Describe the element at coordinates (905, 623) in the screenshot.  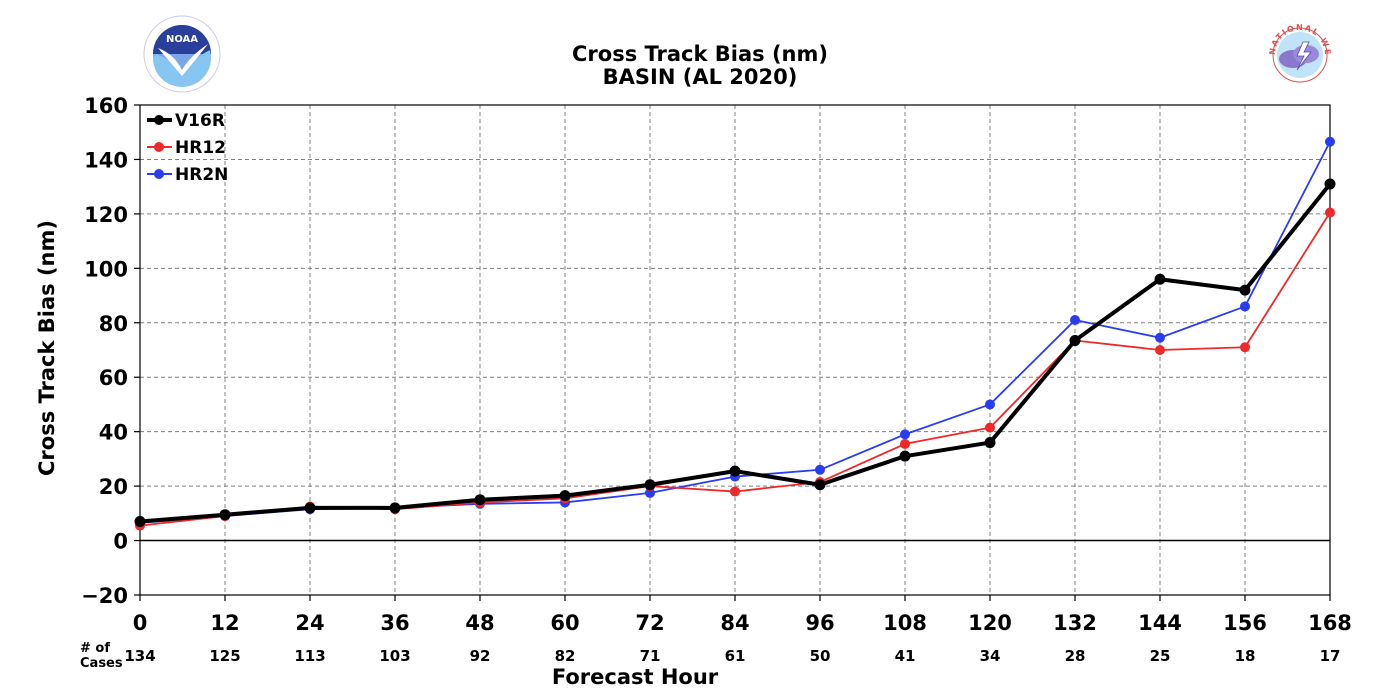
I see `x-tick-label: 108` at that location.